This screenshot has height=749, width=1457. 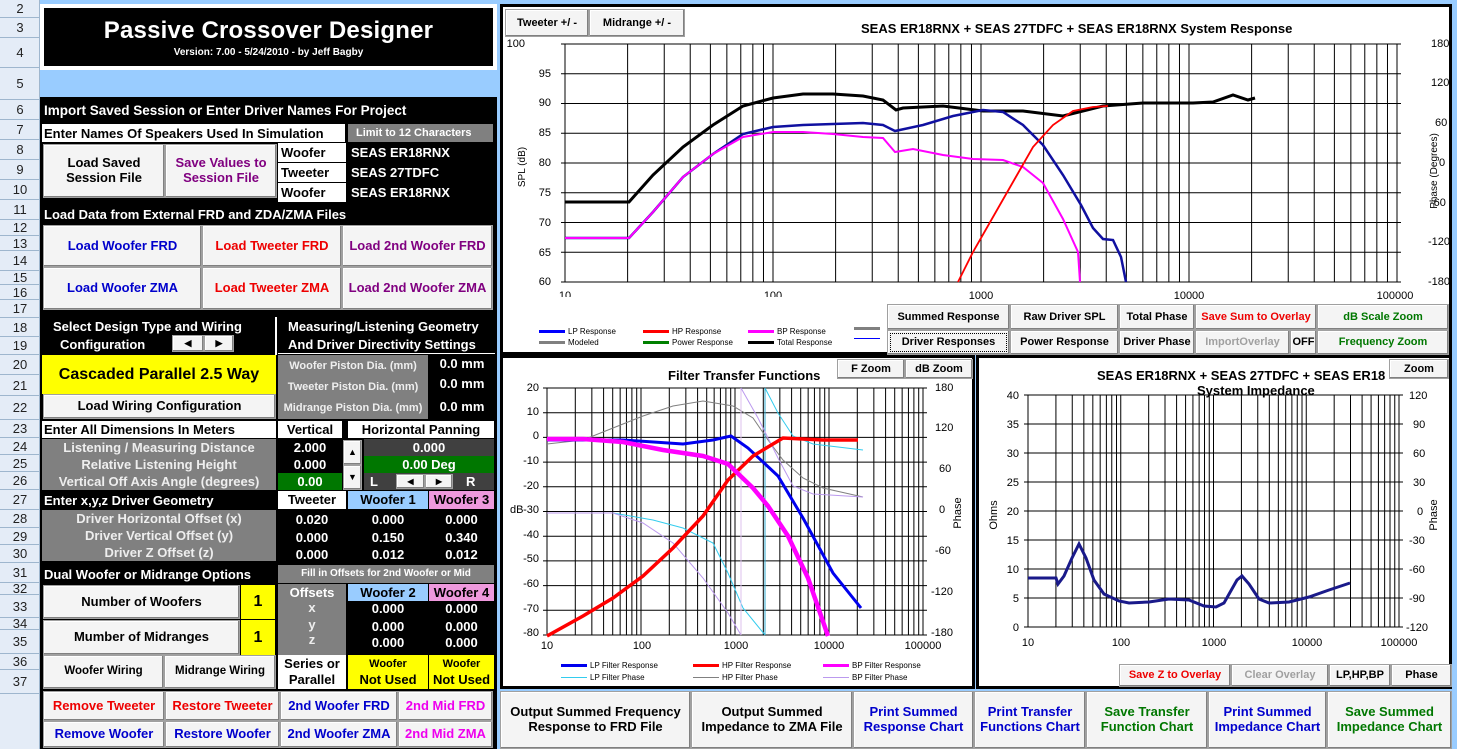 I want to click on design-prev-button: ◀, so click(x=188, y=343).